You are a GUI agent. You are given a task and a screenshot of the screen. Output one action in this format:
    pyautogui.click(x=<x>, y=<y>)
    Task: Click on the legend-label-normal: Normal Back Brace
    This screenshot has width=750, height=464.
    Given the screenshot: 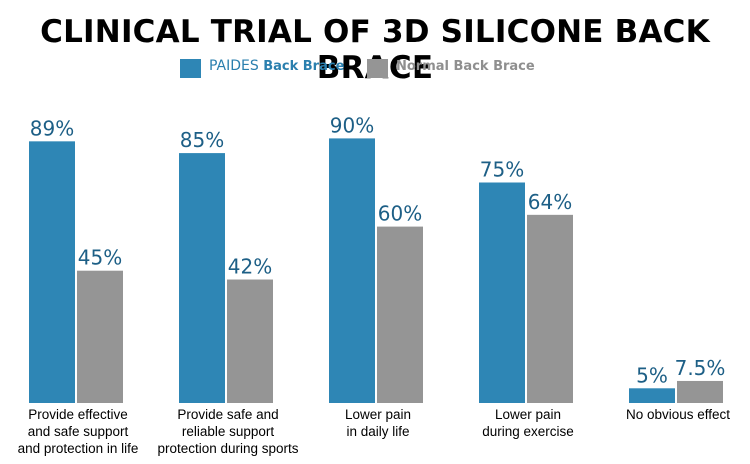 What is the action you would take?
    pyautogui.click(x=465, y=66)
    